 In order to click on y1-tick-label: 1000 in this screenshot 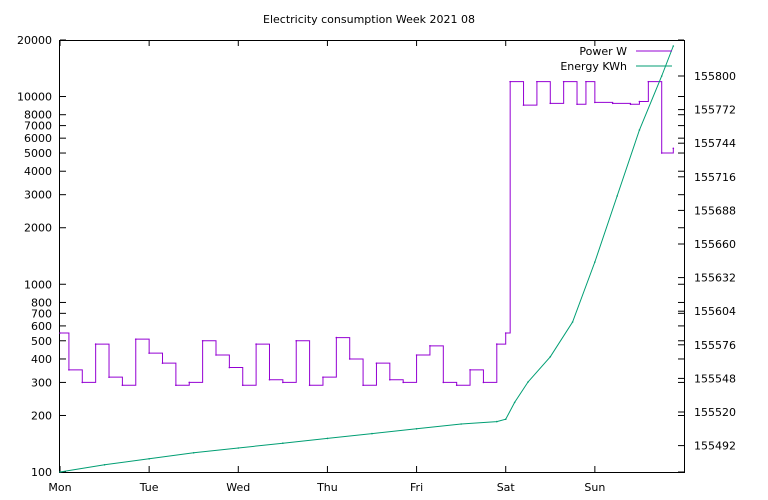, I will do `click(38, 284)`.